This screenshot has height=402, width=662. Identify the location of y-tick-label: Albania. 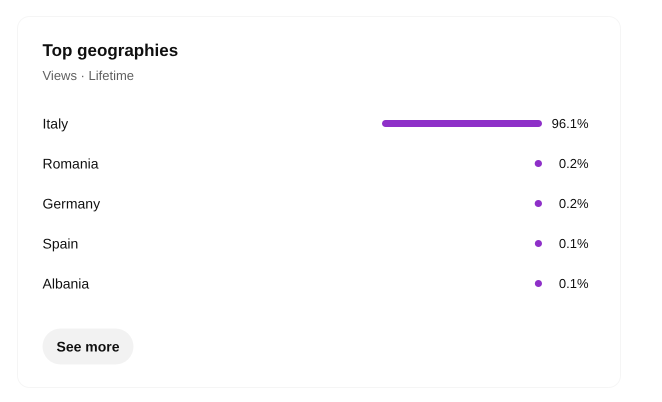
(66, 284).